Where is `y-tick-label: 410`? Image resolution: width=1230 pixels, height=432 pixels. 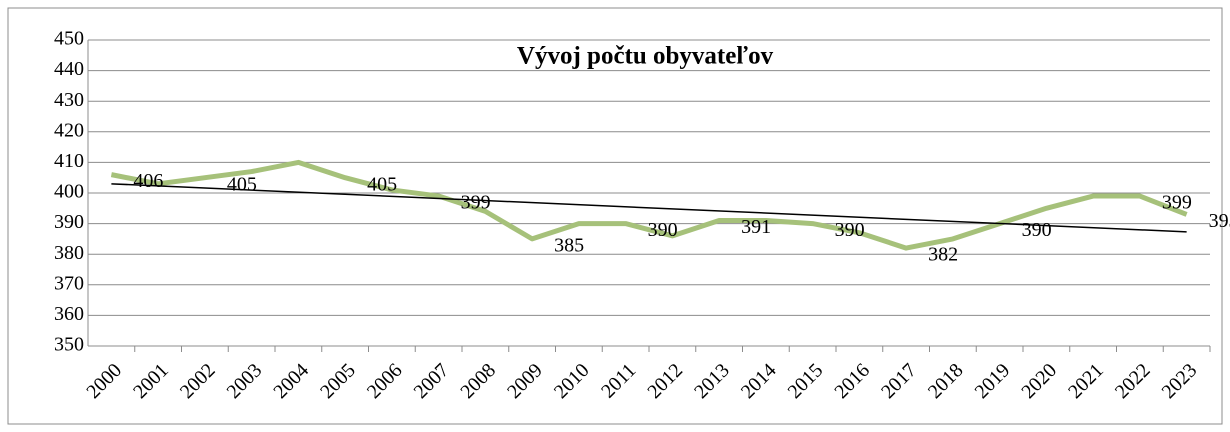
y-tick-label: 410 is located at coordinates (69, 161).